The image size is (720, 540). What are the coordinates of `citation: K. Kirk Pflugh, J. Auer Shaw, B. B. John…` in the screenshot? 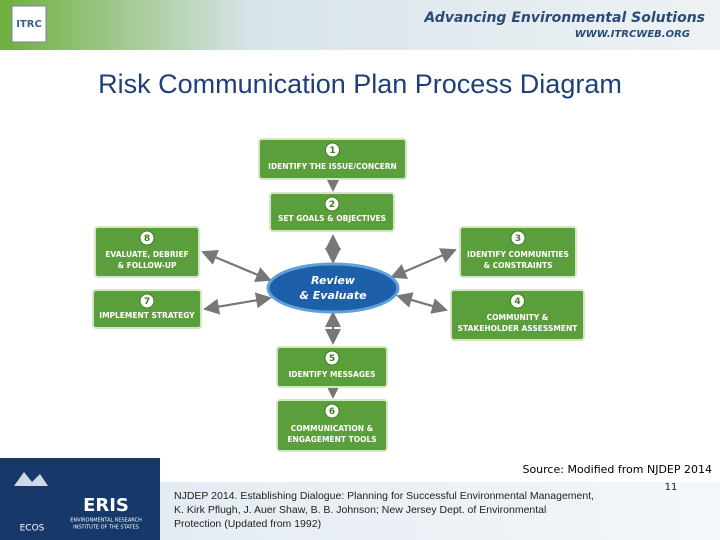 It's located at (360, 510).